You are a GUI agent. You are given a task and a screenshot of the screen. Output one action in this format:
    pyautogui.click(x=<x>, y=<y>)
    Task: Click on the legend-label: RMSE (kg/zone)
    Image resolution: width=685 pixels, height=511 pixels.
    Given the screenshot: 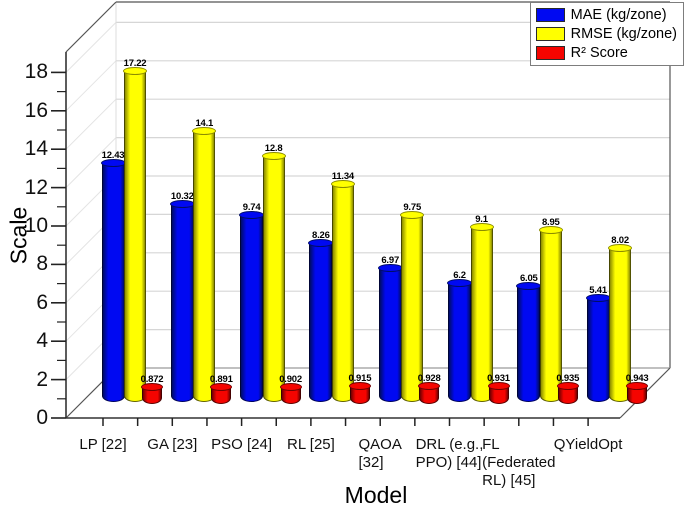 What is the action you would take?
    pyautogui.click(x=623, y=34)
    